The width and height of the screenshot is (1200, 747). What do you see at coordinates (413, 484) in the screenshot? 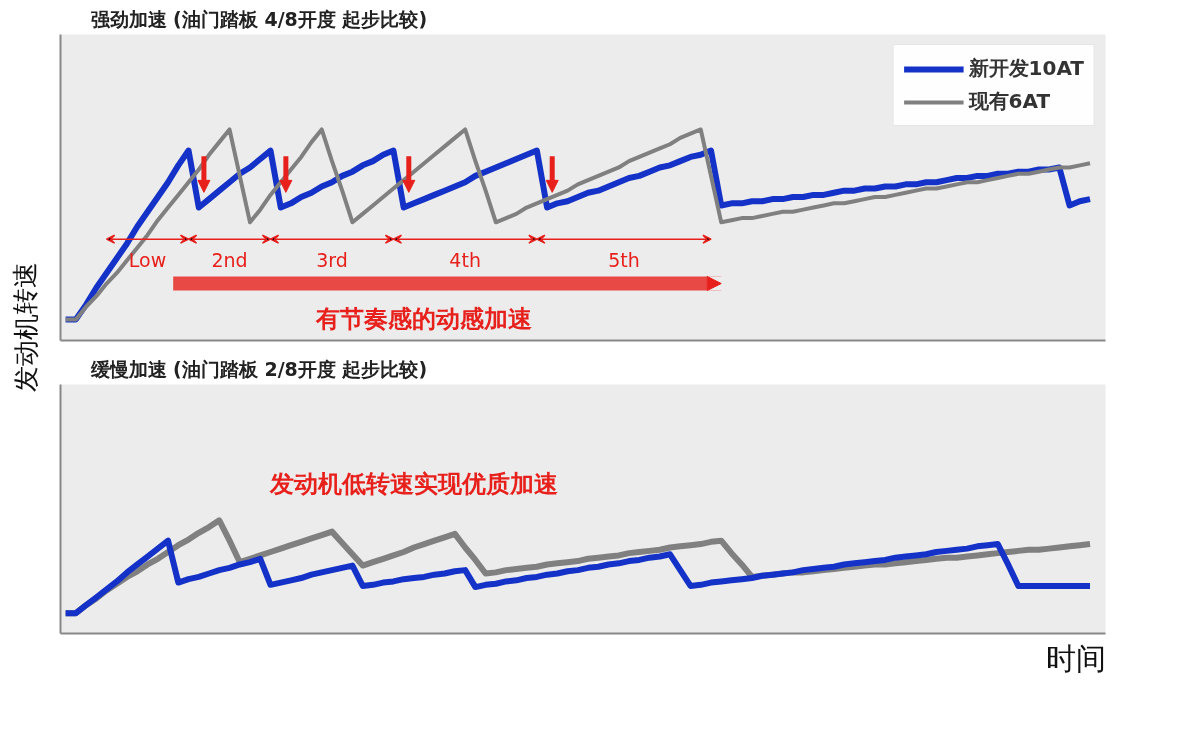
I see `text: 发动机低转速实现优质加速` at bounding box center [413, 484].